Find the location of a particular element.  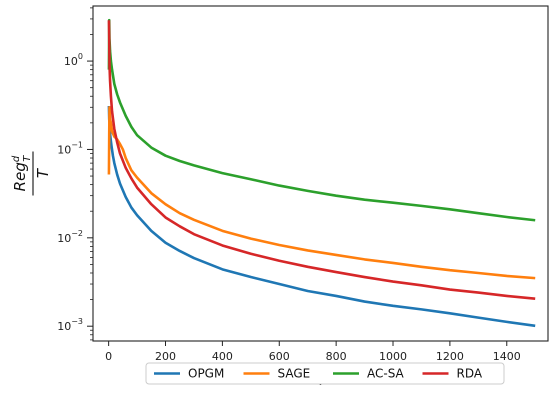

legend: OPGM SAGE AC-SA RDA is located at coordinates (325, 373).